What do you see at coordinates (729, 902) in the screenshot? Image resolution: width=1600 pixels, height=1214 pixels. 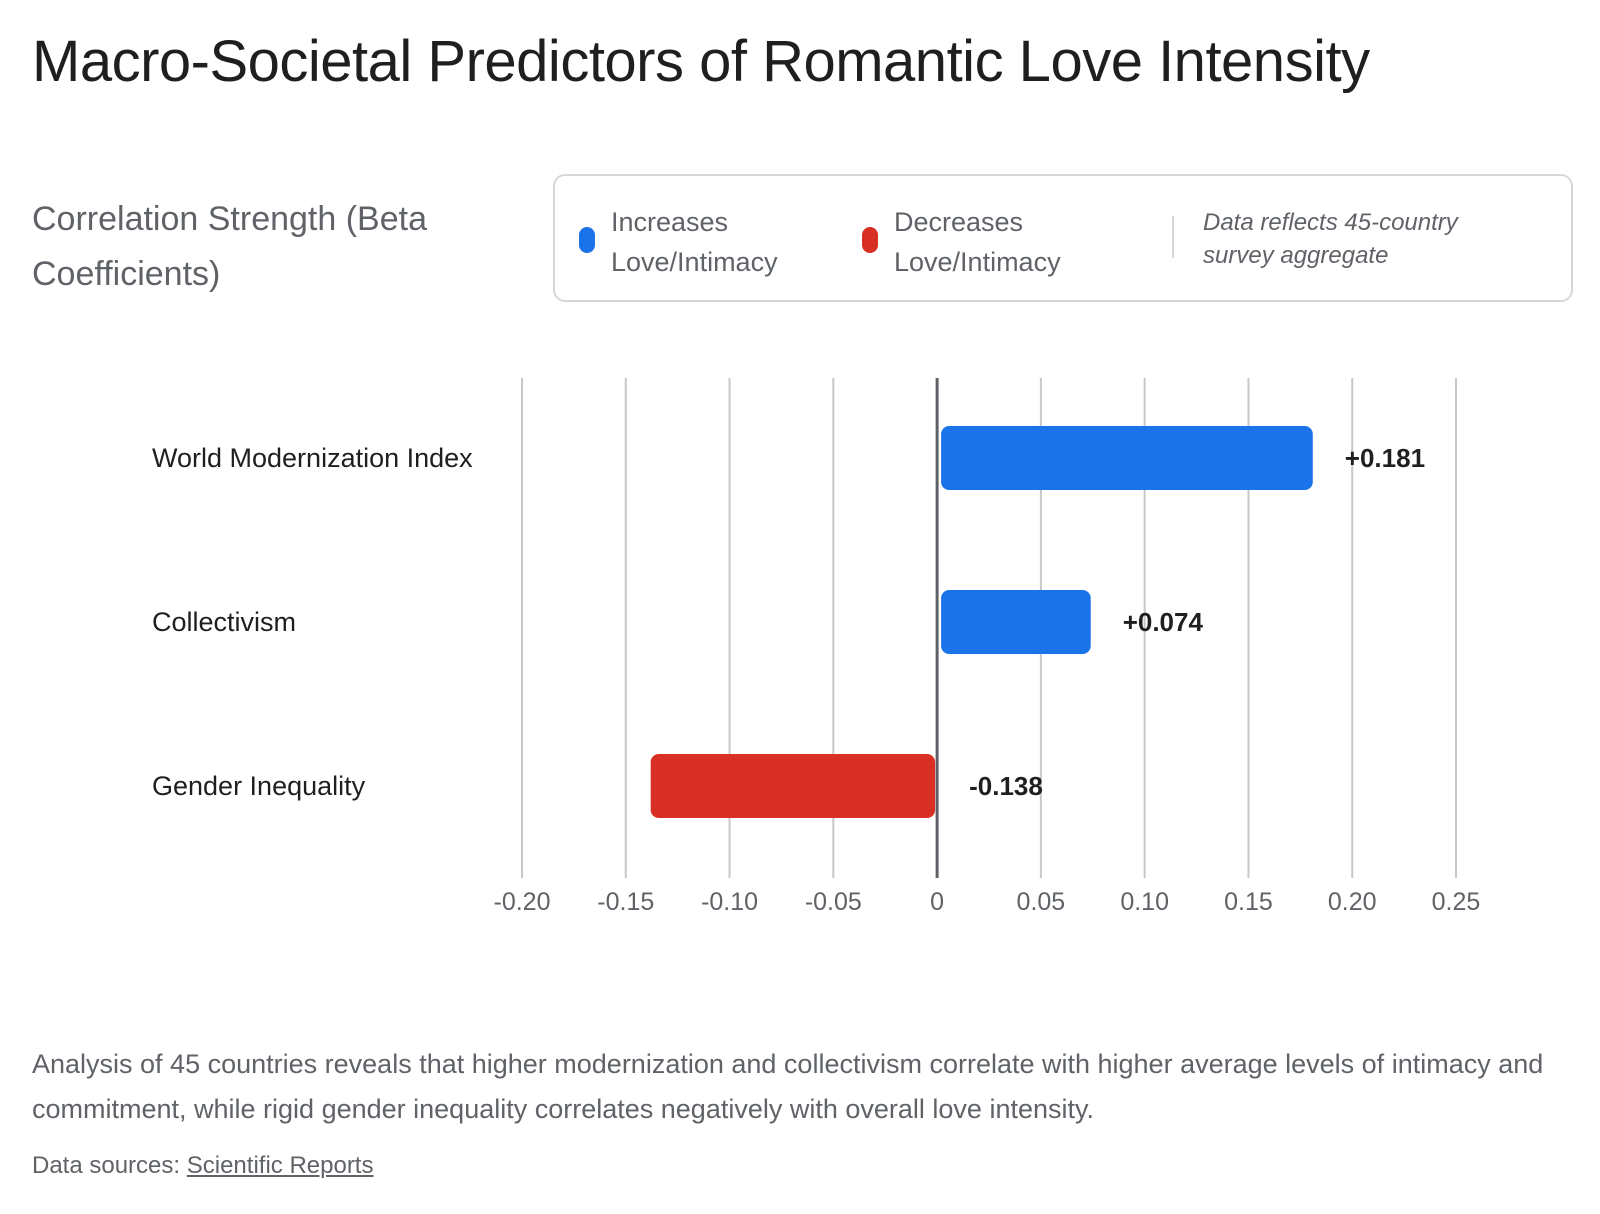 I see `x-tick-label: -0.10` at bounding box center [729, 902].